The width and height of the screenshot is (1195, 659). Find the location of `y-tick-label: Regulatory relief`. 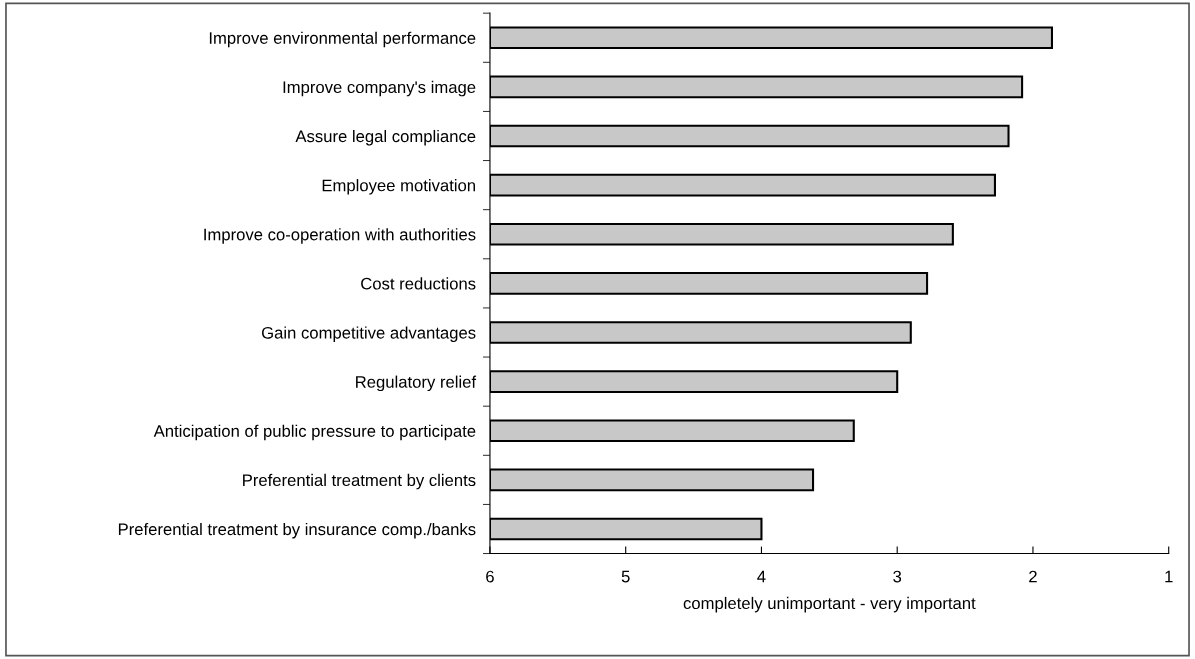

y-tick-label: Regulatory relief is located at coordinates (416, 383).